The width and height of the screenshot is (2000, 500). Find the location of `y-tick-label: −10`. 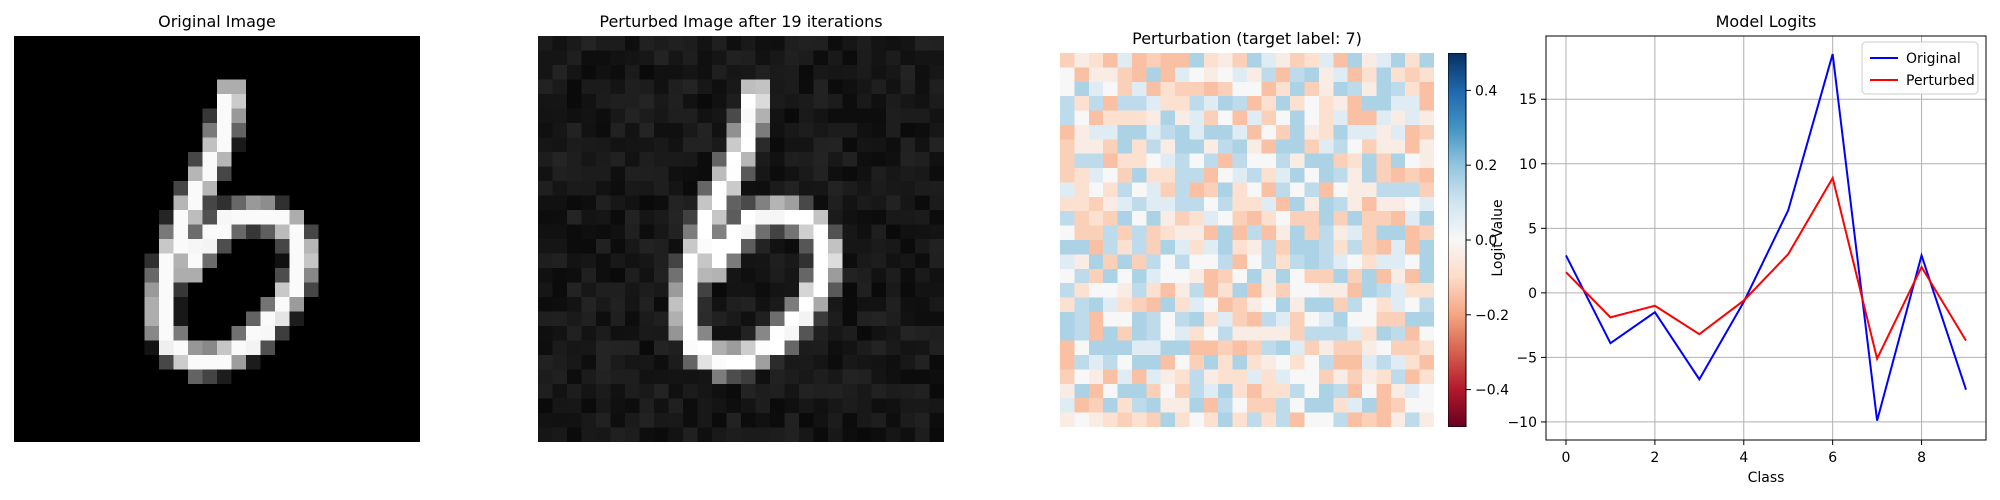

y-tick-label: −10 is located at coordinates (1522, 423).